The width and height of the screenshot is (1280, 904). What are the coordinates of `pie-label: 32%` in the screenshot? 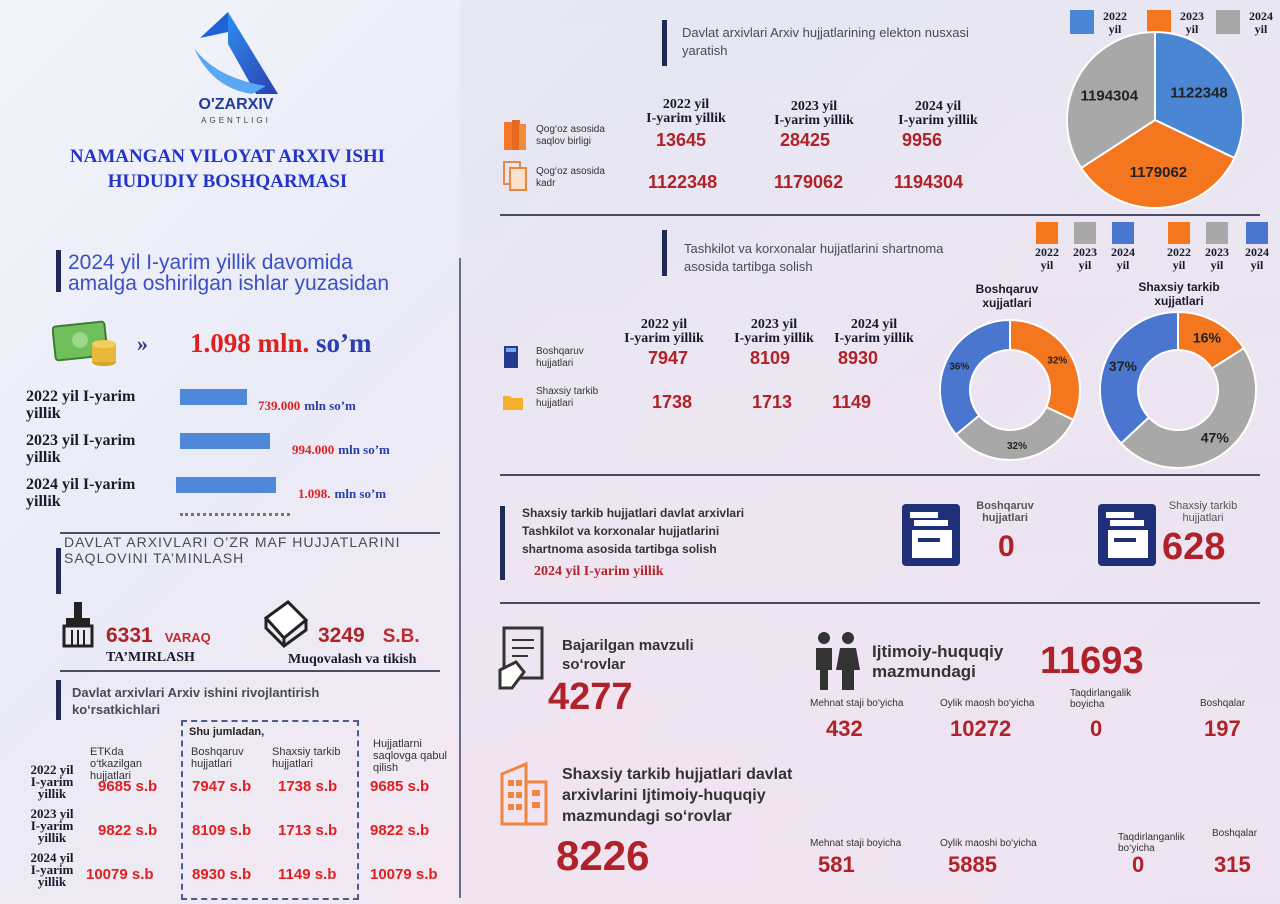 It's located at (1057, 360).